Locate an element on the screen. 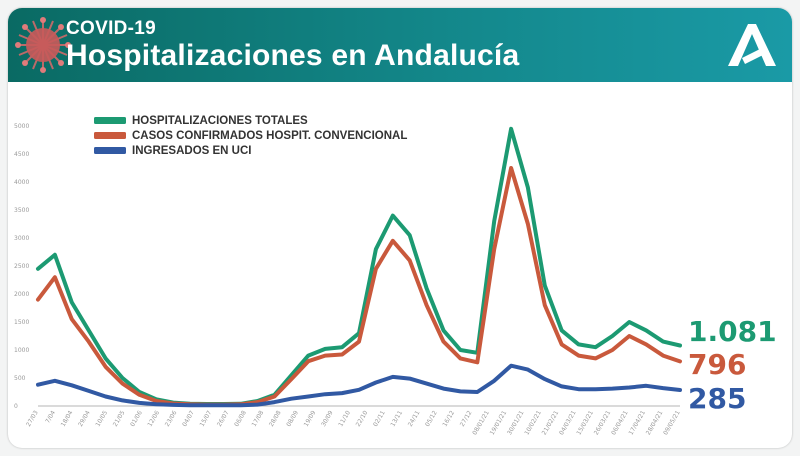 The image size is (800, 456). legend-label: HOSPITALIZACIONES TOTALES is located at coordinates (220, 121).